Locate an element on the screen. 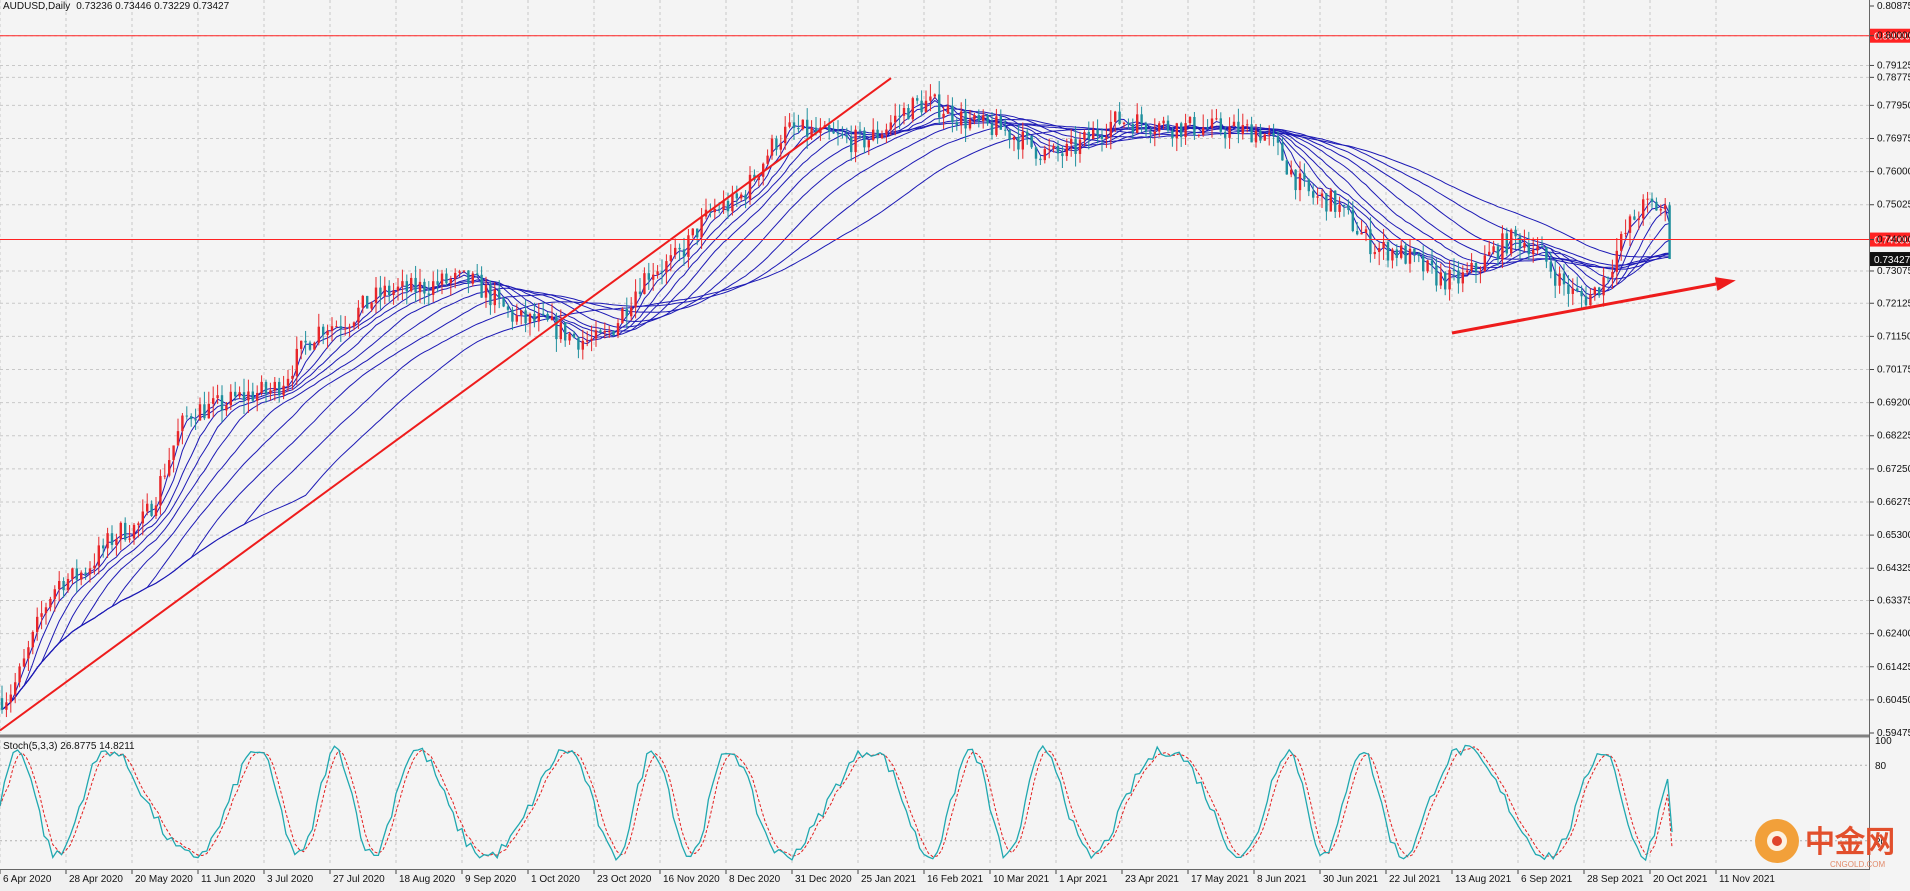 This screenshot has height=891, width=1910. x-tick-label: 8 Dec 2020 is located at coordinates (755, 879).